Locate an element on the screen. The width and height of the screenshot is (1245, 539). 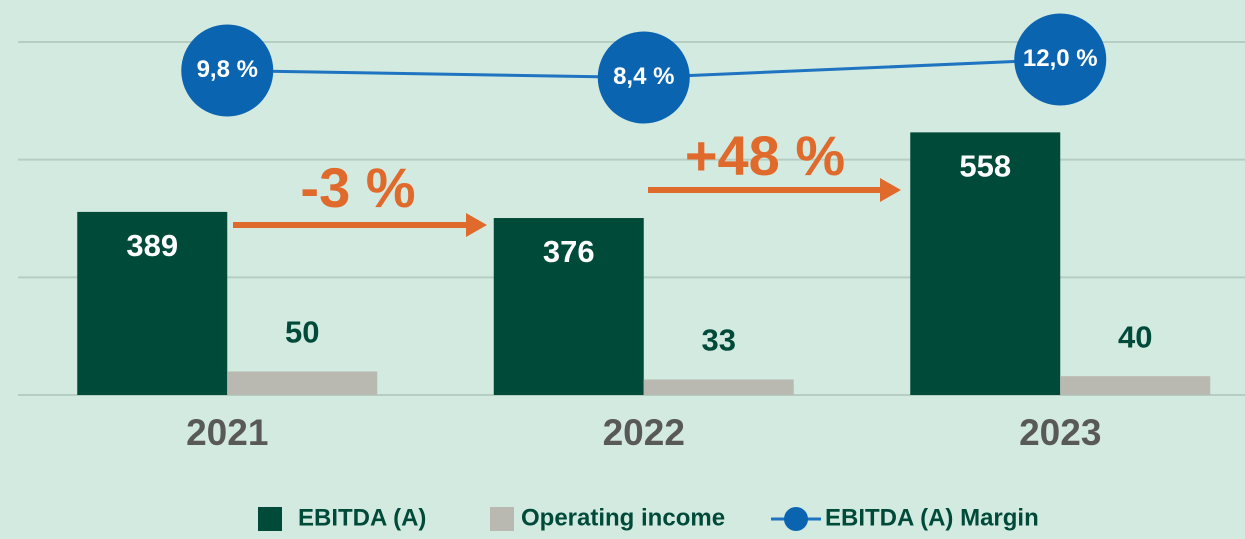
data-label: 376 is located at coordinates (569, 251).